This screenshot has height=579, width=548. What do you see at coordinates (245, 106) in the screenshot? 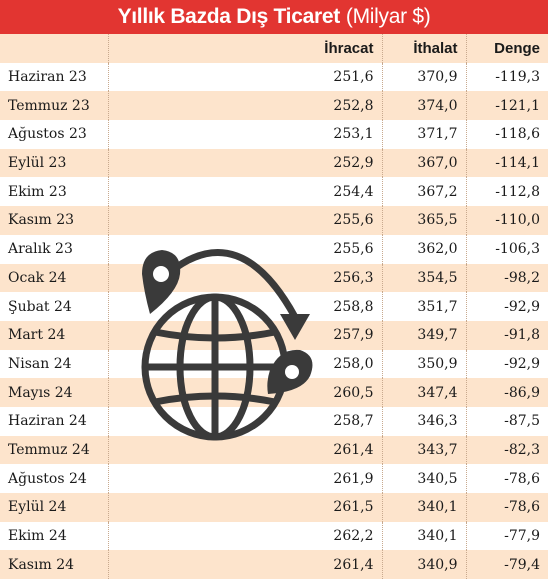
I see `cell-ihracat: 252,8` at bounding box center [245, 106].